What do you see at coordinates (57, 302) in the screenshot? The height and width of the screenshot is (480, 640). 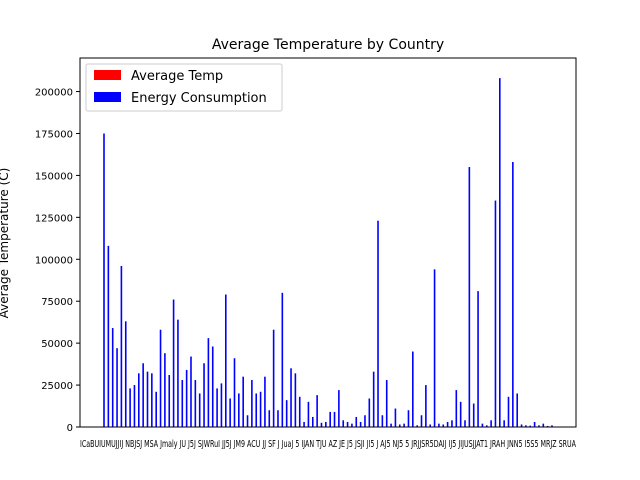 I see `y-tick-label: 75000` at bounding box center [57, 302].